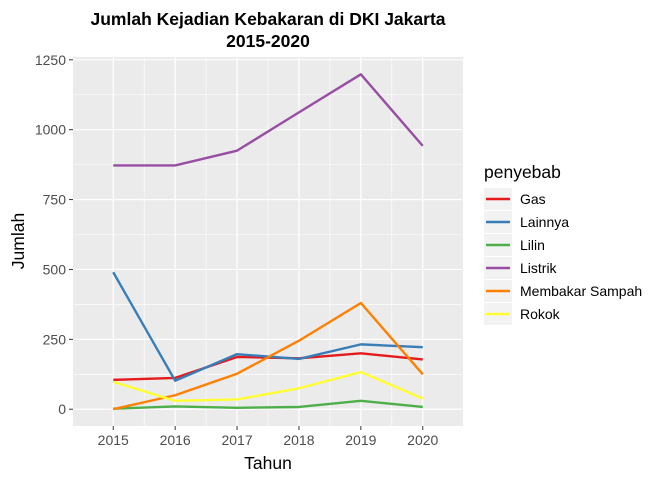  I want to click on x-tick-label: 2018, so click(298, 440).